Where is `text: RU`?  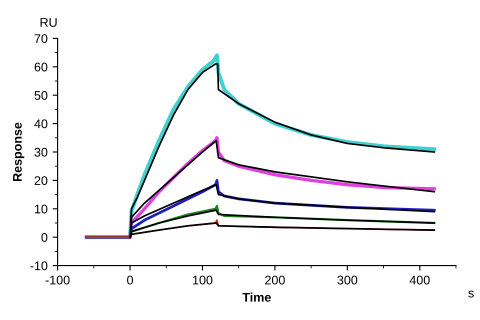
text: RU is located at coordinates (48, 22).